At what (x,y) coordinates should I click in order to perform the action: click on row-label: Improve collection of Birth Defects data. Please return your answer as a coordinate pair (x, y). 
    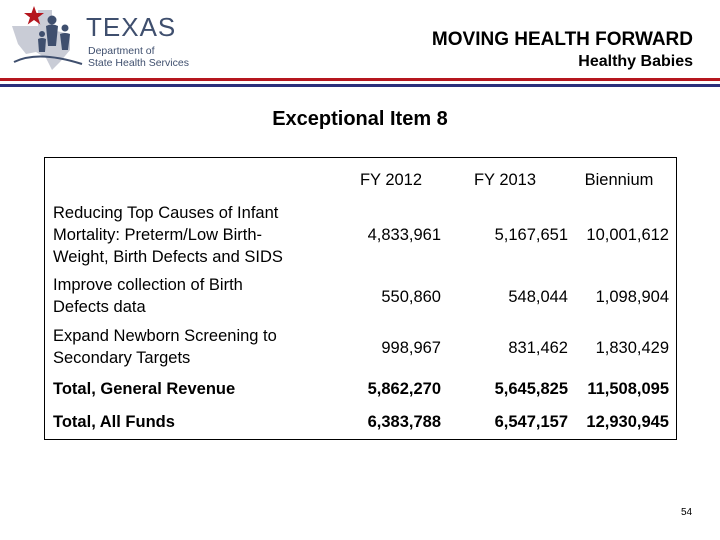
    Looking at the image, I should click on (148, 296).